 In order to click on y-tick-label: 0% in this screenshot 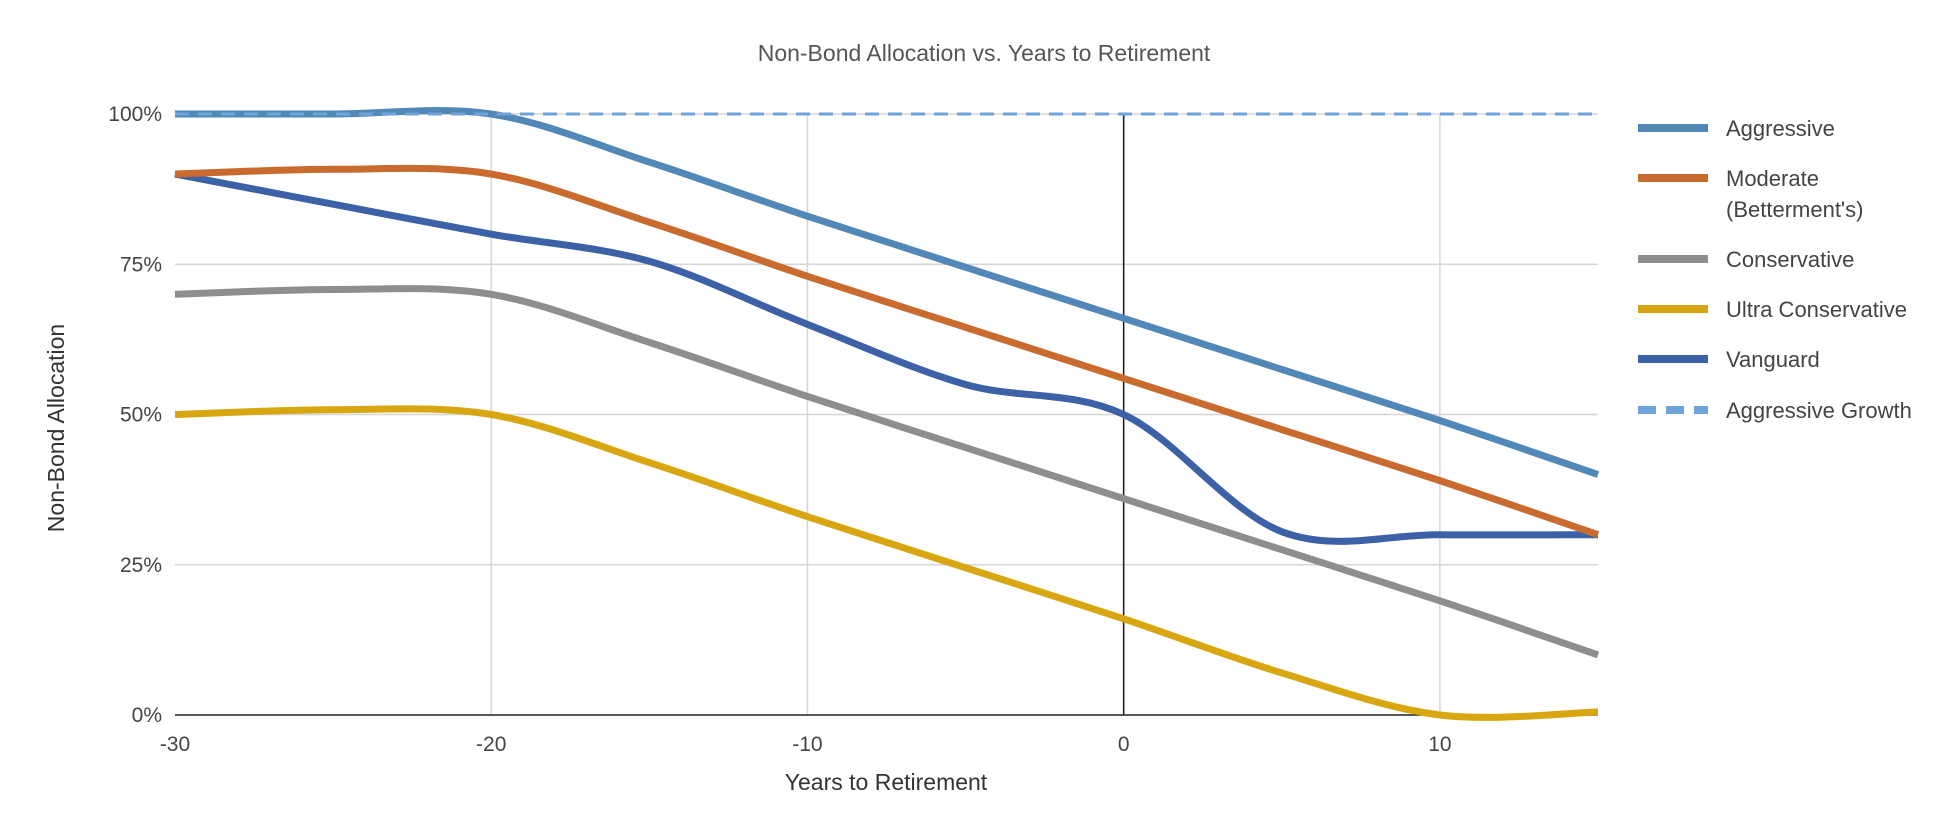, I will do `click(147, 715)`.